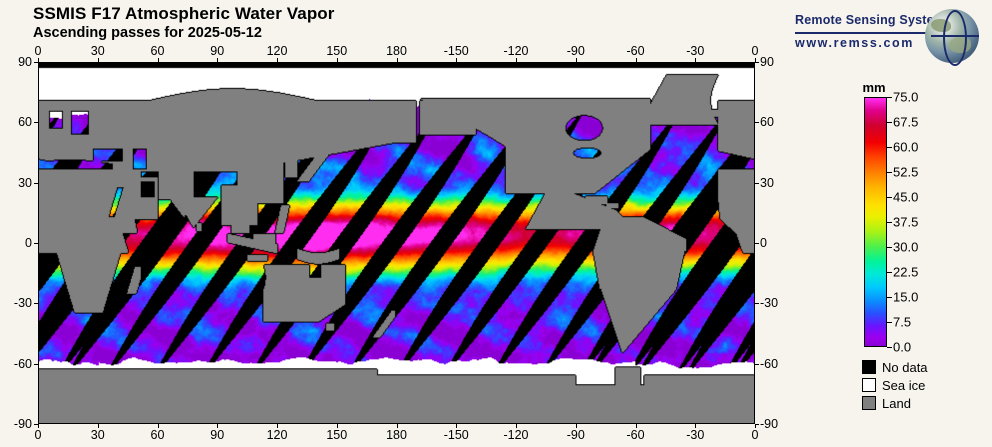 The height and width of the screenshot is (447, 992). I want to click on remss-logo: Remote Sensing Systems www.remss.com, so click(889, 37).